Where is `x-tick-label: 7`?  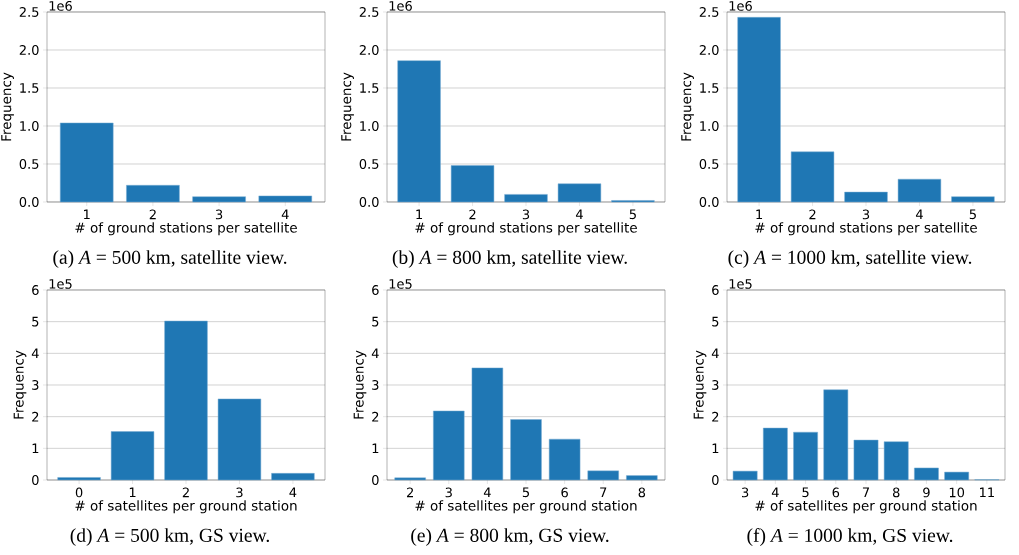 x-tick-label: 7 is located at coordinates (866, 492).